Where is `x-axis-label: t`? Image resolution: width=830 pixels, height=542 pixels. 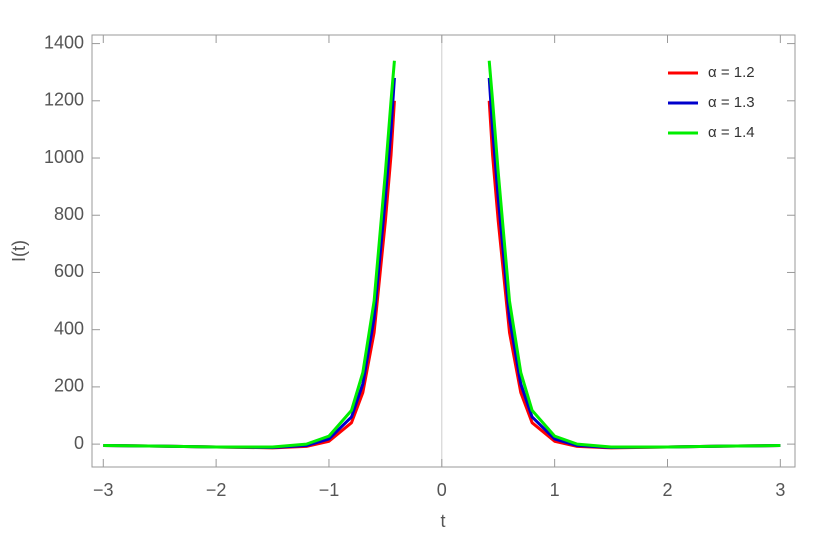
x-axis-label: t is located at coordinates (442, 521).